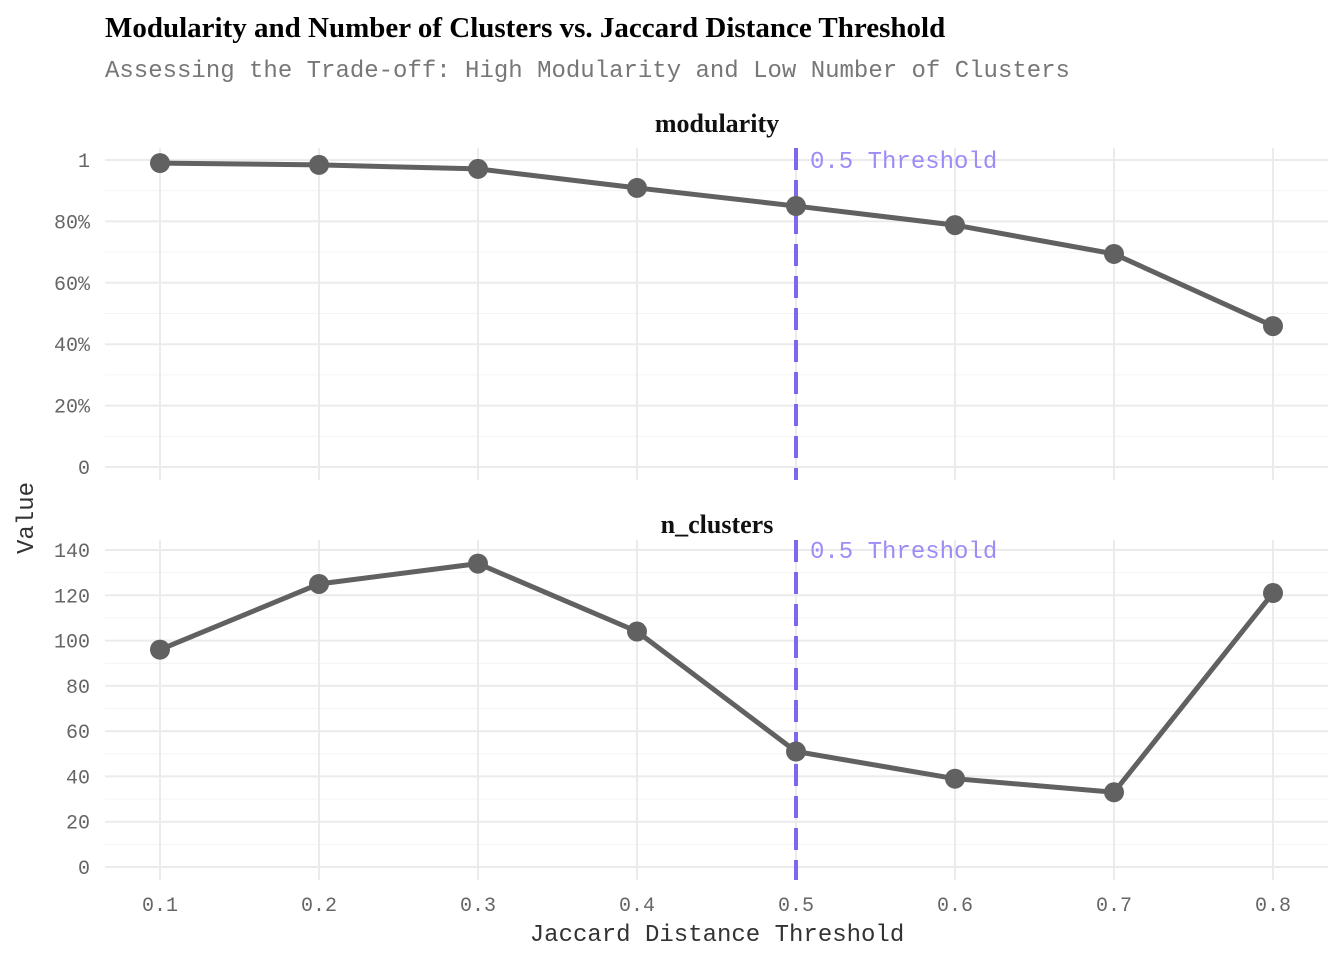 The height and width of the screenshot is (960, 1344). Describe the element at coordinates (78, 824) in the screenshot. I see `y-tick-label: 20` at that location.